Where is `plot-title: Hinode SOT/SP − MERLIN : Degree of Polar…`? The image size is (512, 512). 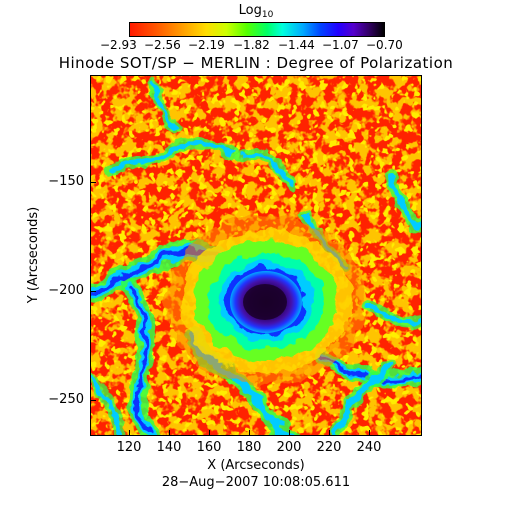 plot-title: Hinode SOT/SP − MERLIN : Degree of Polar… is located at coordinates (256, 63).